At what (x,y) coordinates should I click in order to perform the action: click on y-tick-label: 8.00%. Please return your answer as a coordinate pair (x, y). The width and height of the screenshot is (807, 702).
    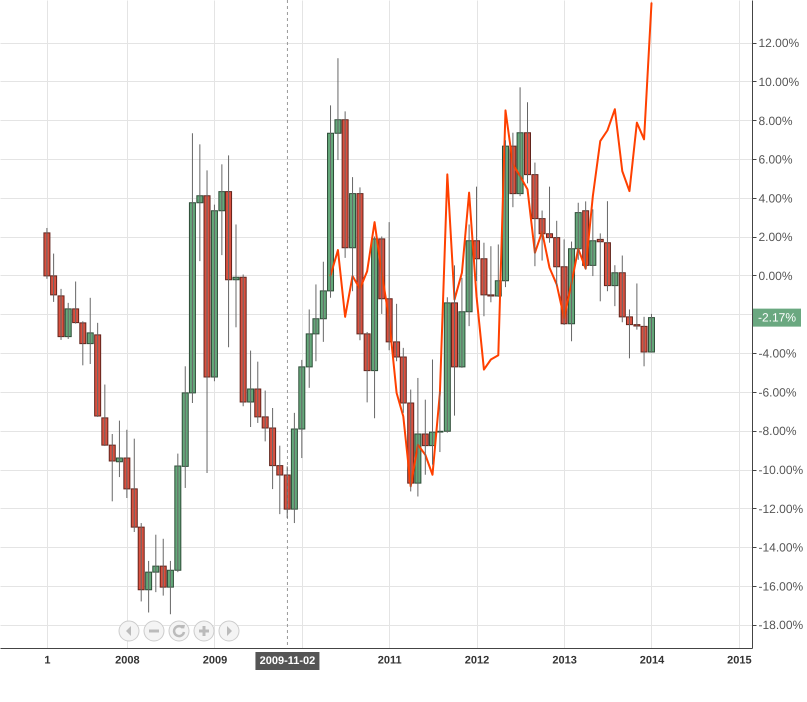
    Looking at the image, I should click on (775, 121).